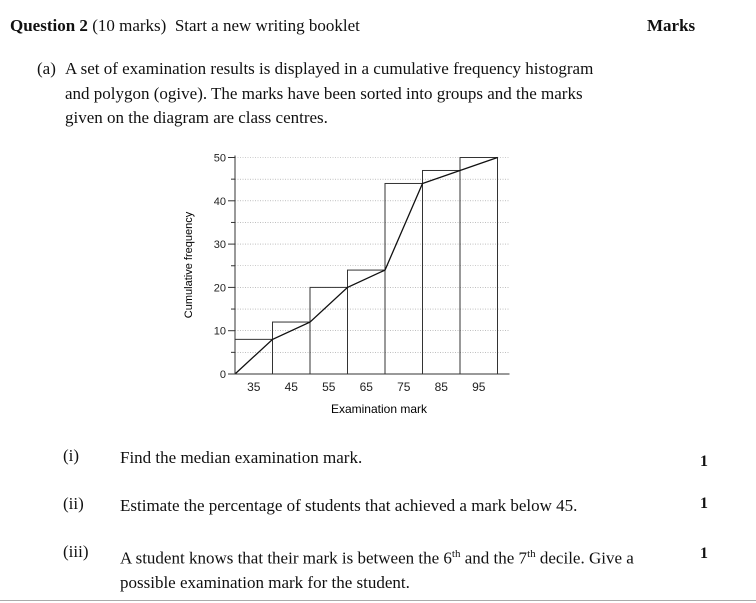 Image resolution: width=756 pixels, height=603 pixels. What do you see at coordinates (220, 288) in the screenshot?
I see `y-tick-label: 20` at bounding box center [220, 288].